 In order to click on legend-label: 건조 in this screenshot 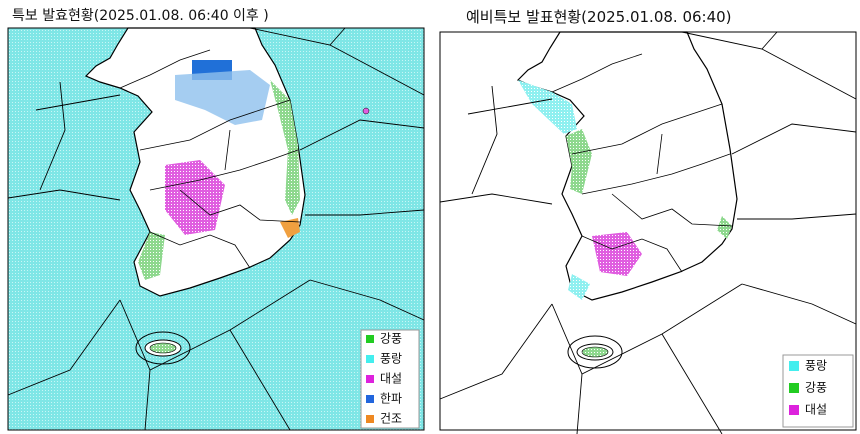, I will do `click(391, 419)`.